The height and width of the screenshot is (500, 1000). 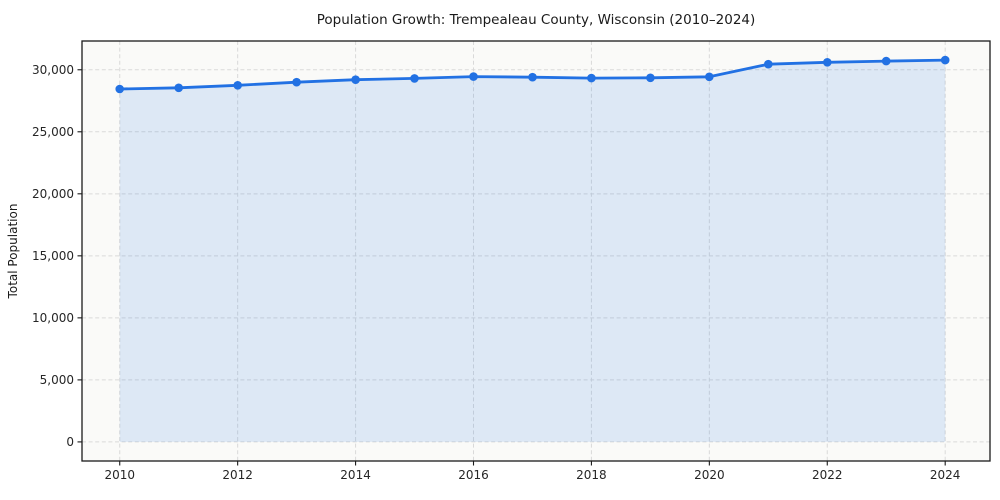 I want to click on y-tick-label: 25,000, so click(x=53, y=132).